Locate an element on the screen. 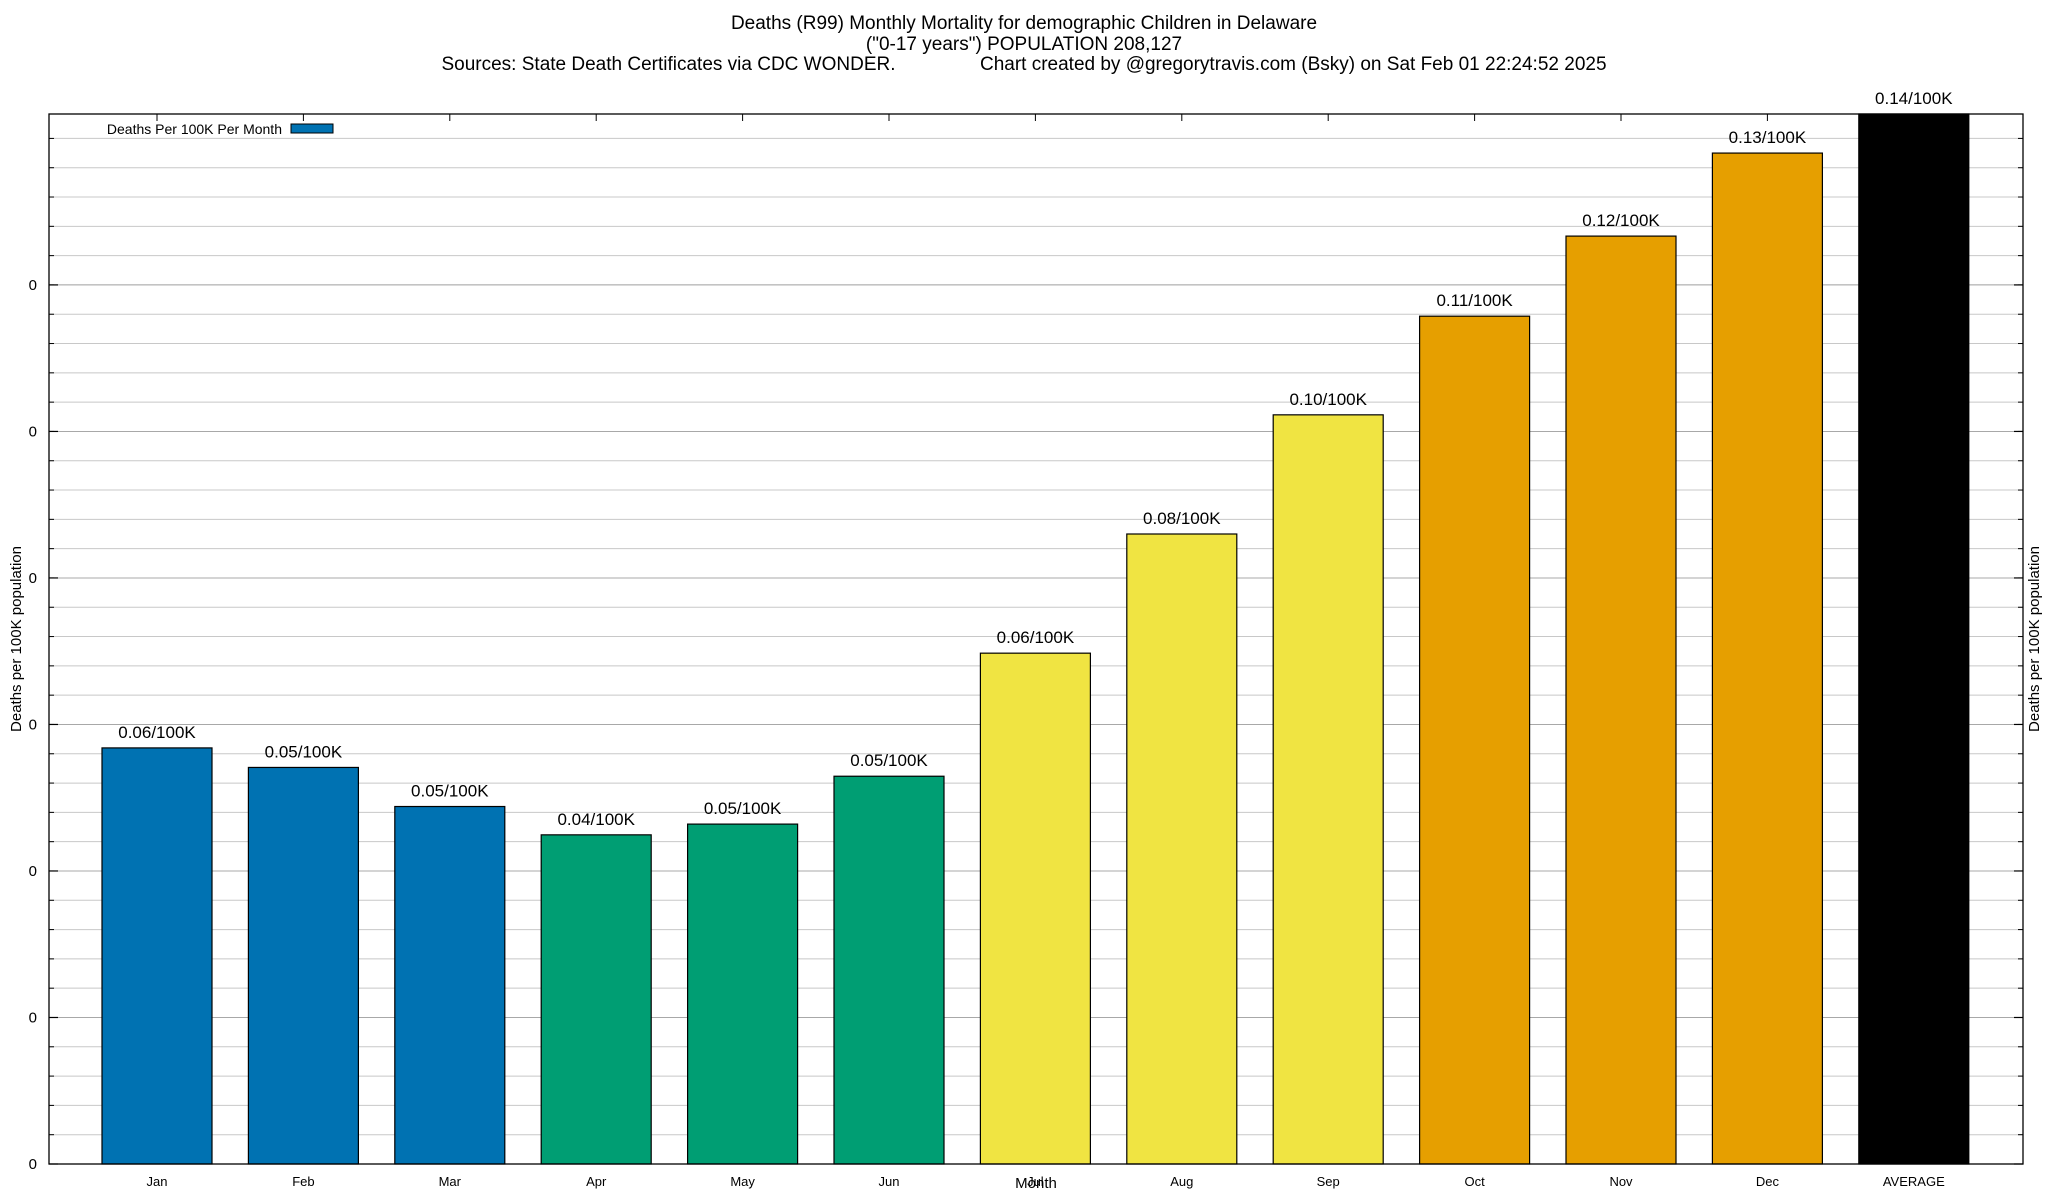 This screenshot has width=2048, height=1200. data-label: 0.04/100K is located at coordinates (596, 819).